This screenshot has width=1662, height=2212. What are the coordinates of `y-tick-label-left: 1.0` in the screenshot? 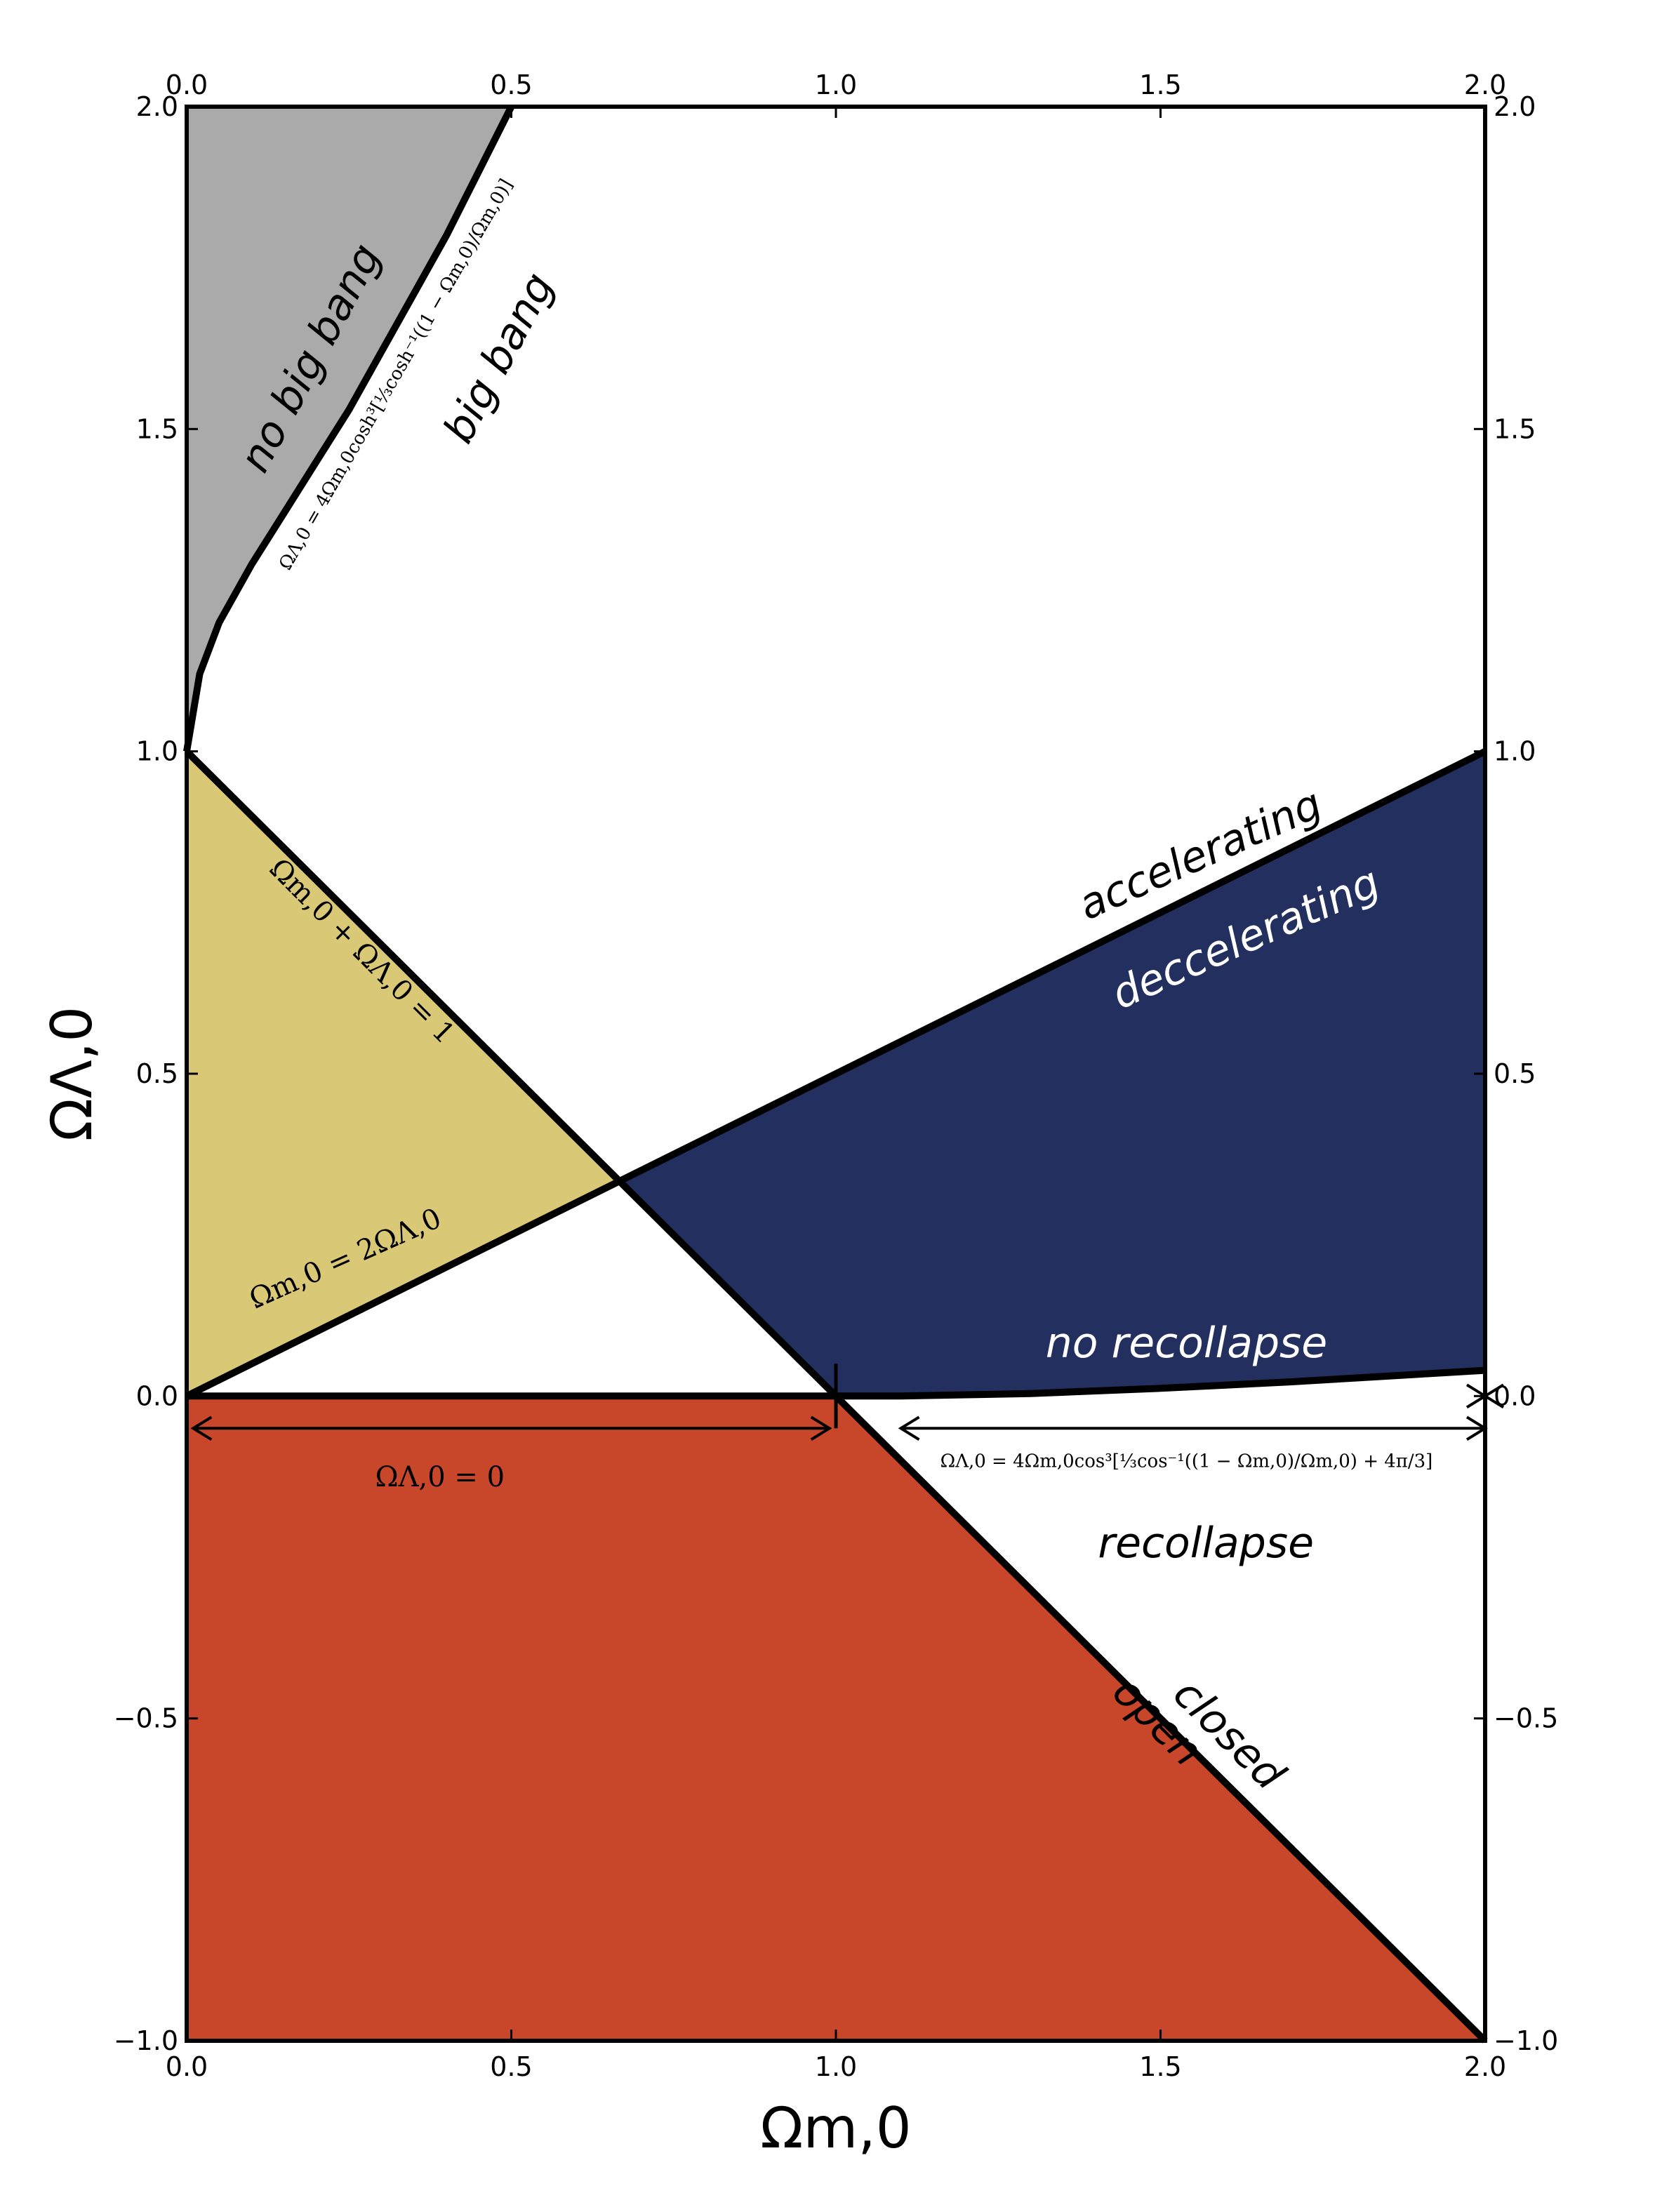 It's located at (157, 751).